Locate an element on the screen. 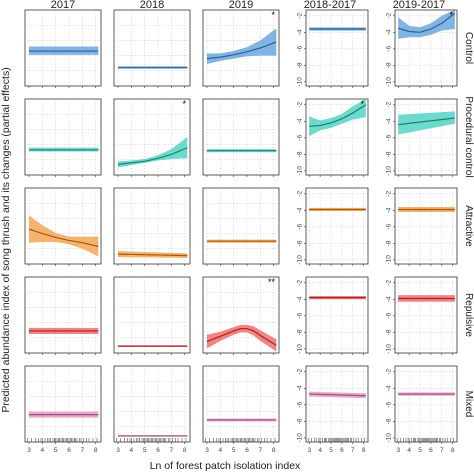 This screenshot has height=474, width=474. panel: * is located at coordinates (241, 48).